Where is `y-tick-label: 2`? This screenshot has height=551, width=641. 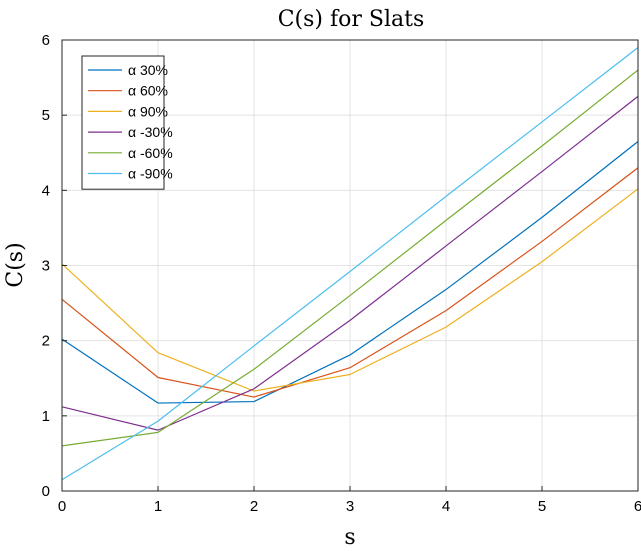
y-tick-label: 2 is located at coordinates (46, 341).